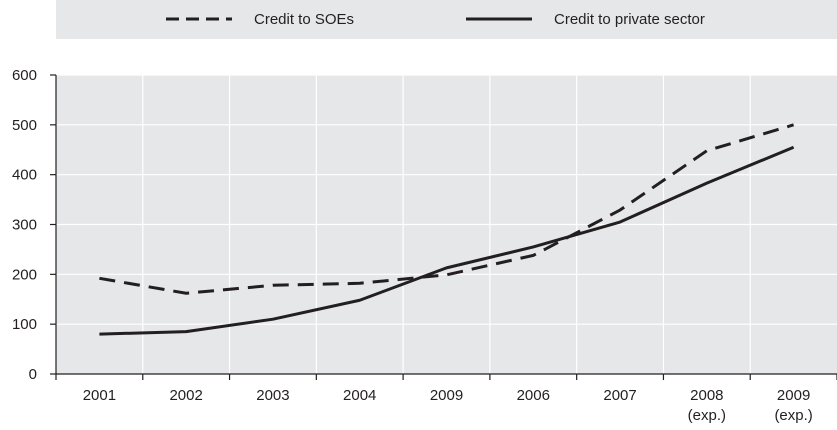 The width and height of the screenshot is (837, 430). Describe the element at coordinates (272, 395) in the screenshot. I see `x-tick-label: 2003` at that location.